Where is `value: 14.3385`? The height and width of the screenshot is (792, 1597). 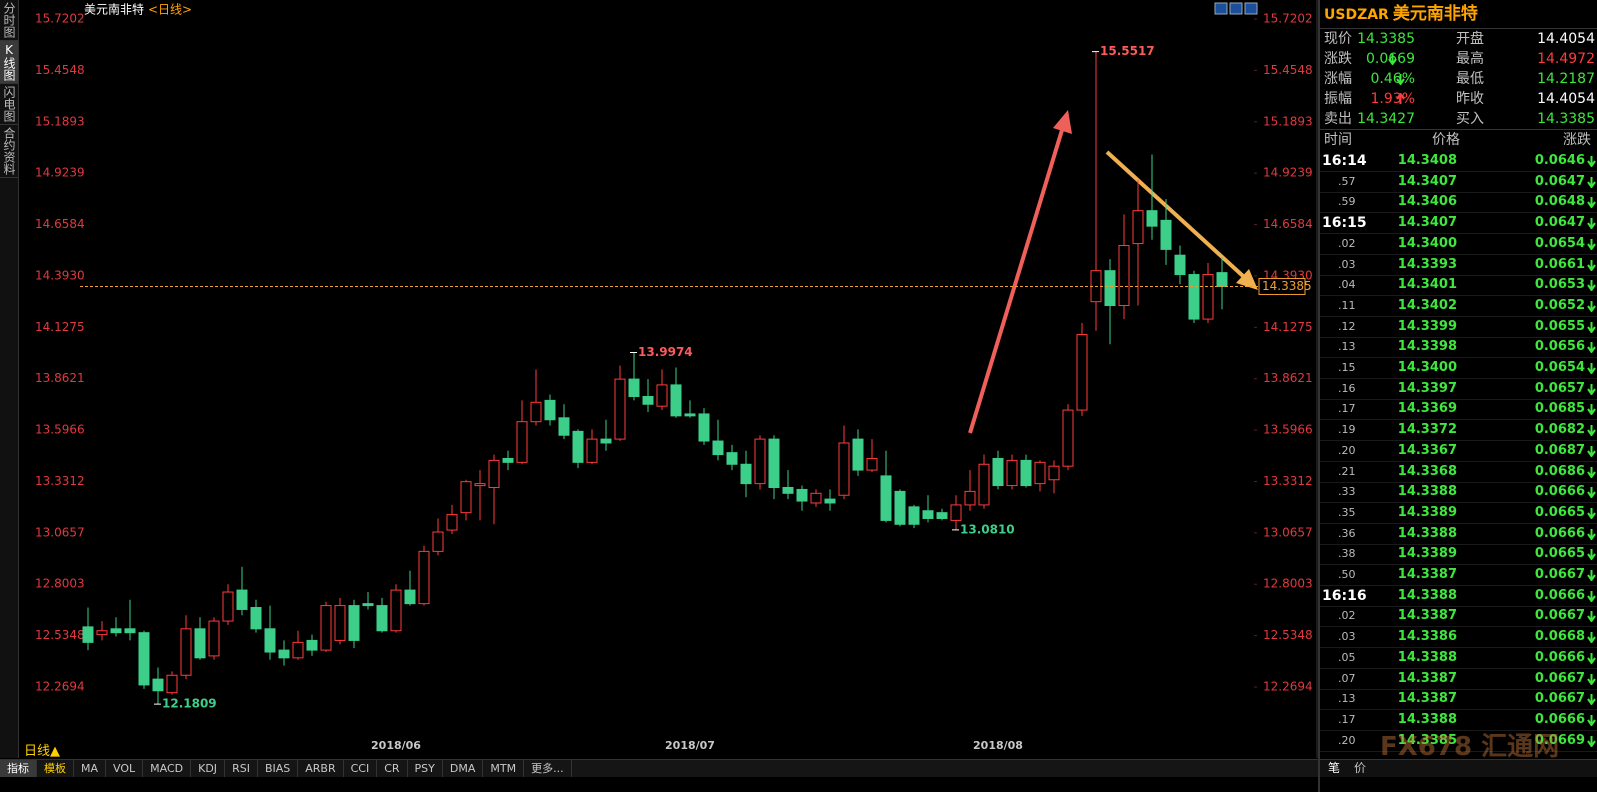
value: 14.3385 is located at coordinates (1566, 119).